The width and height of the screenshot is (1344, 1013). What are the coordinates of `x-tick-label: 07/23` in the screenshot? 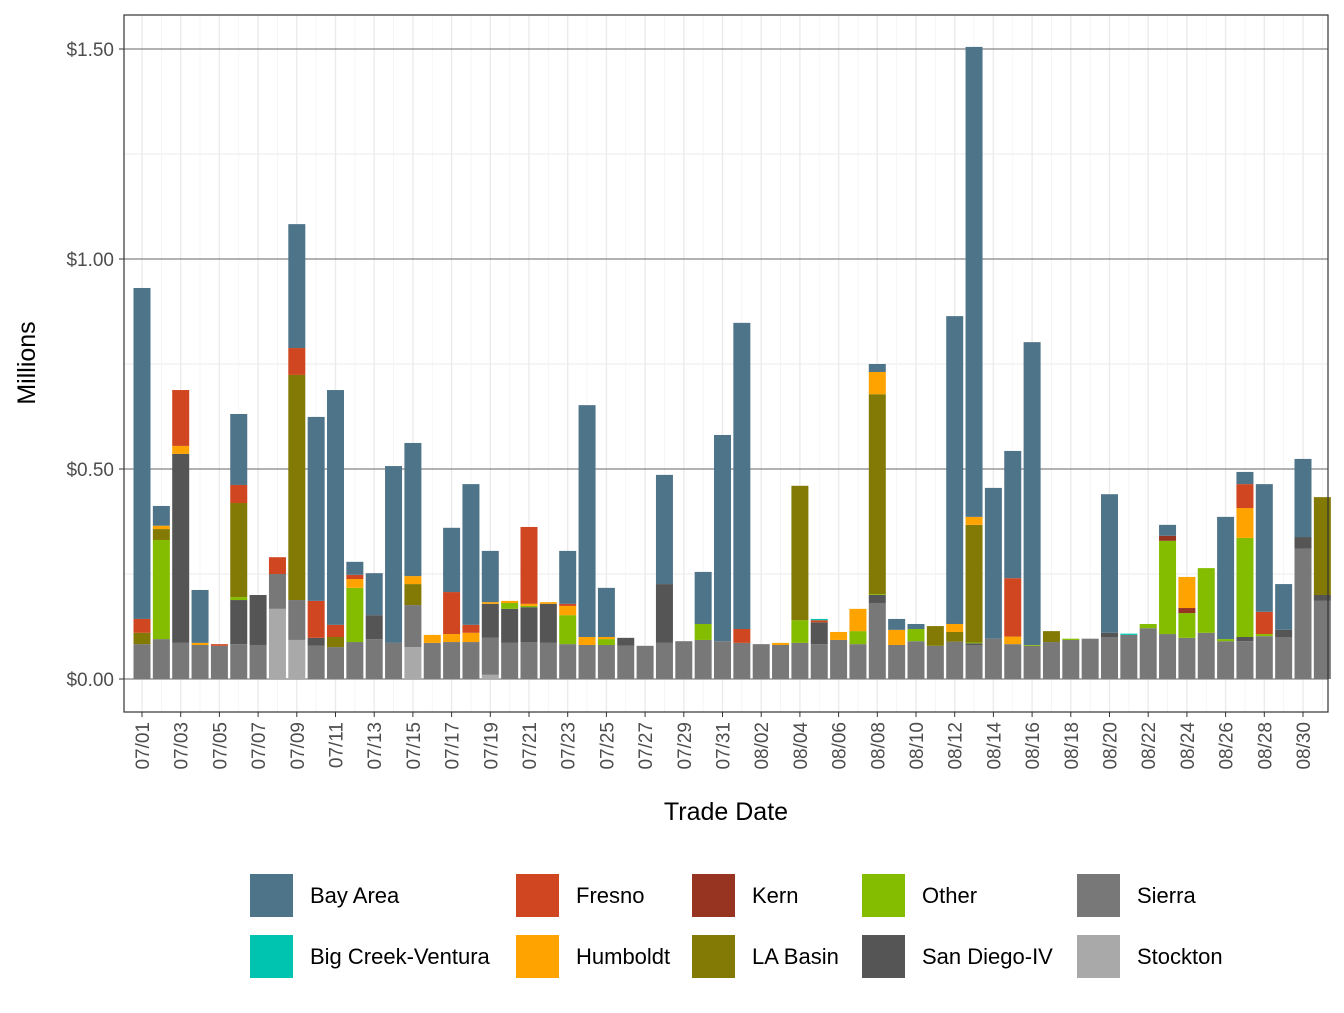 It's located at (569, 746).